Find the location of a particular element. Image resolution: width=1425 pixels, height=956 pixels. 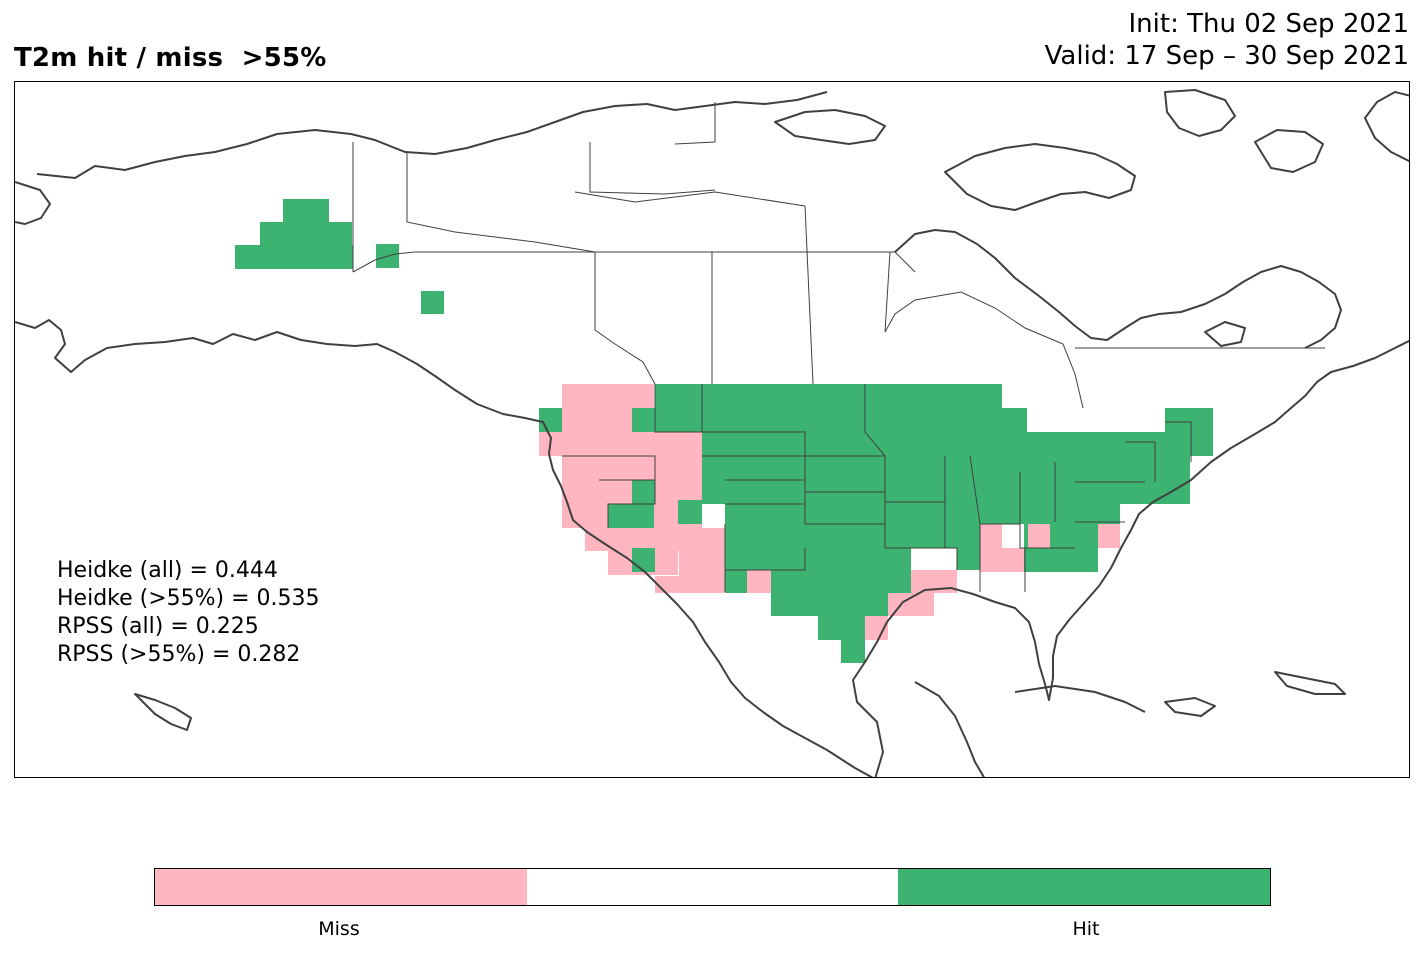

heidke-55: Heidke (>55%) = 0.535 is located at coordinates (188, 598).